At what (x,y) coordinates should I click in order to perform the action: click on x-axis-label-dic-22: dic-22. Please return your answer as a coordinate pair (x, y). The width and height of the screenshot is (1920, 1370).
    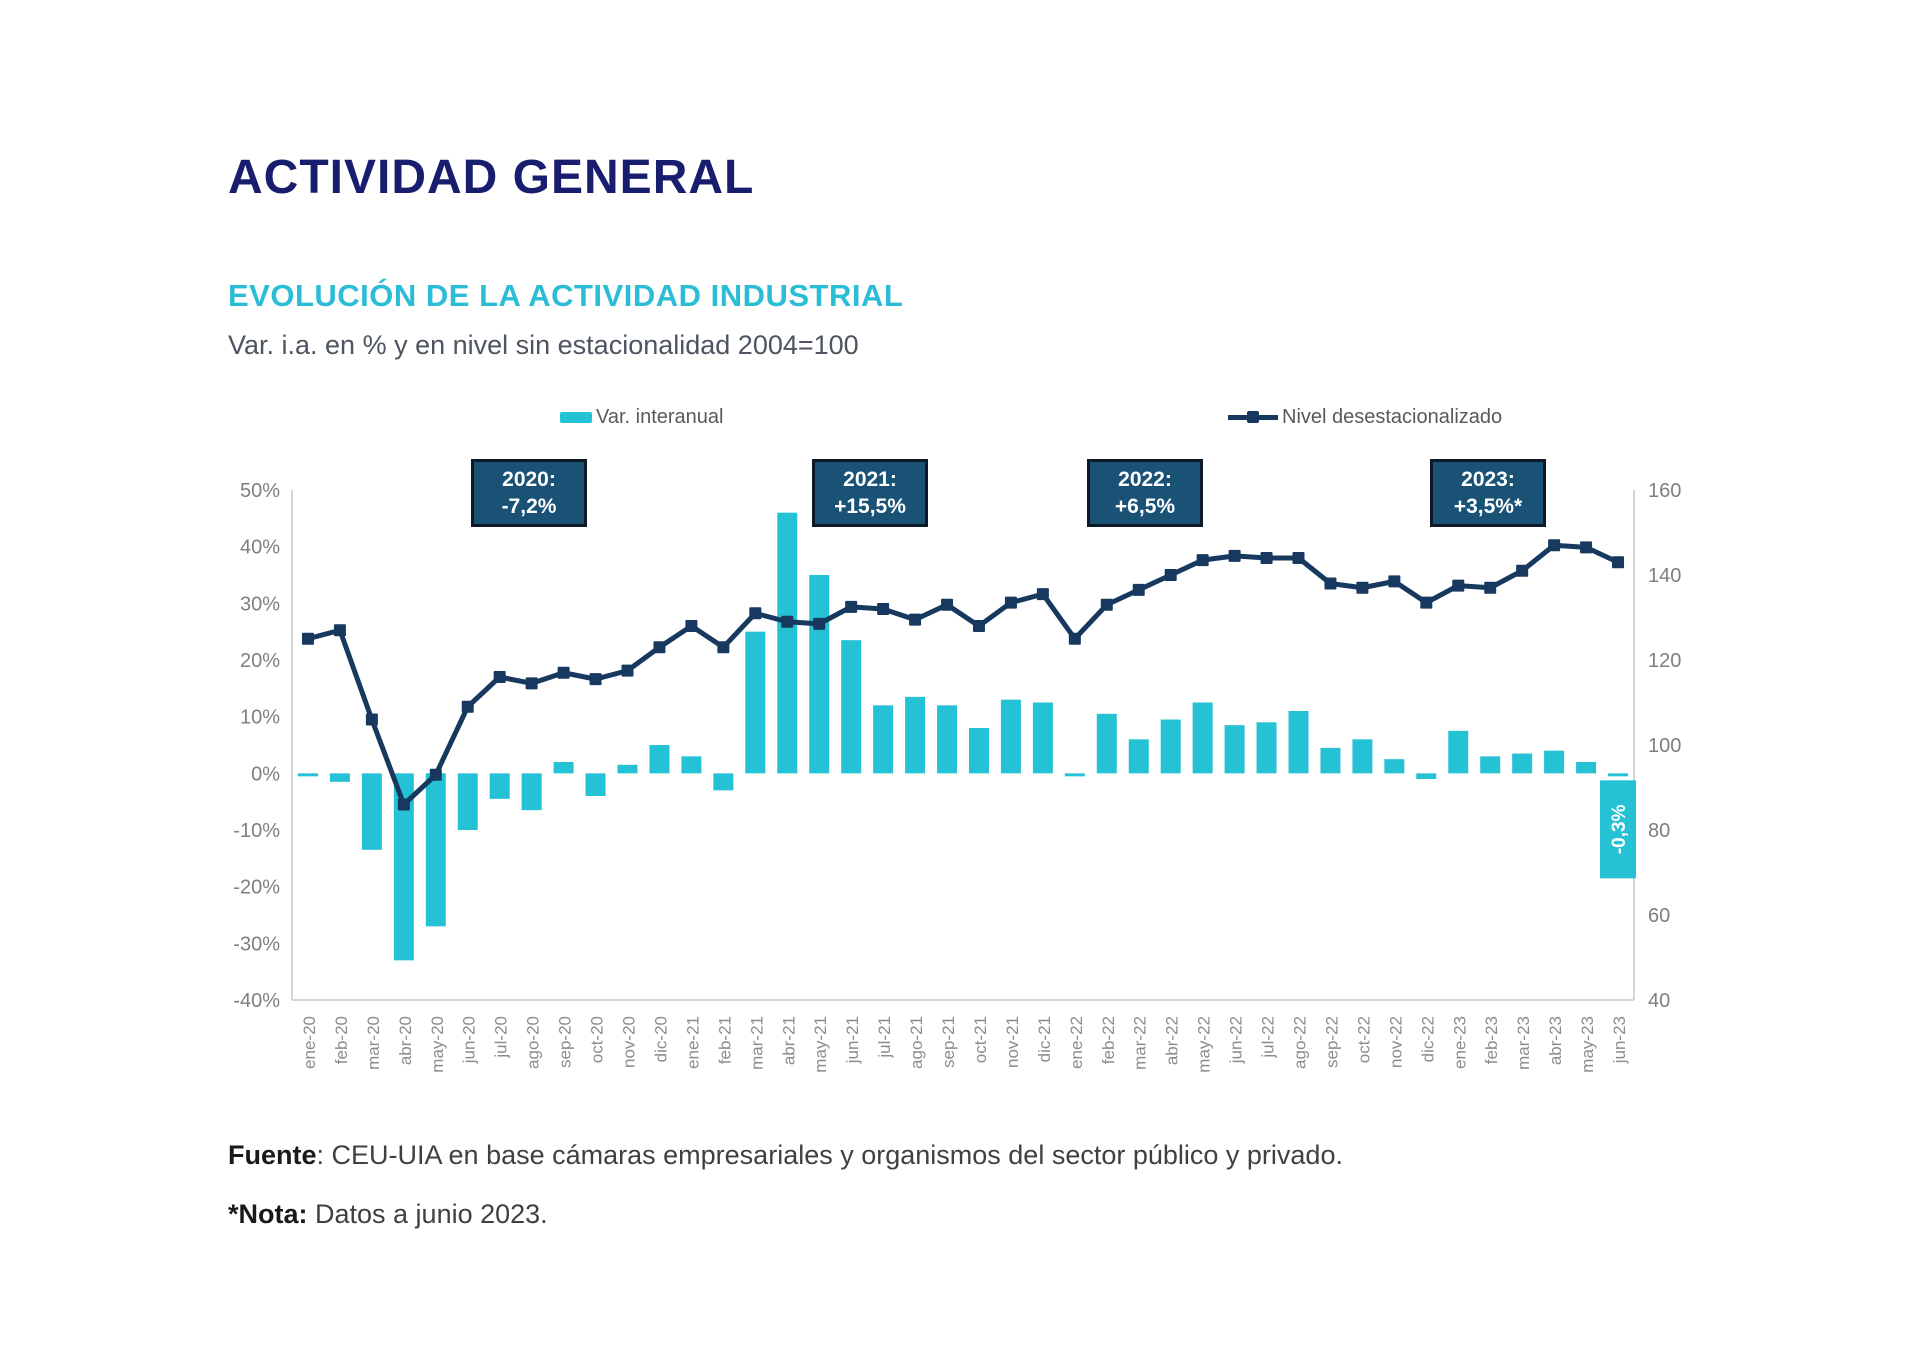
    Looking at the image, I should click on (1427, 1039).